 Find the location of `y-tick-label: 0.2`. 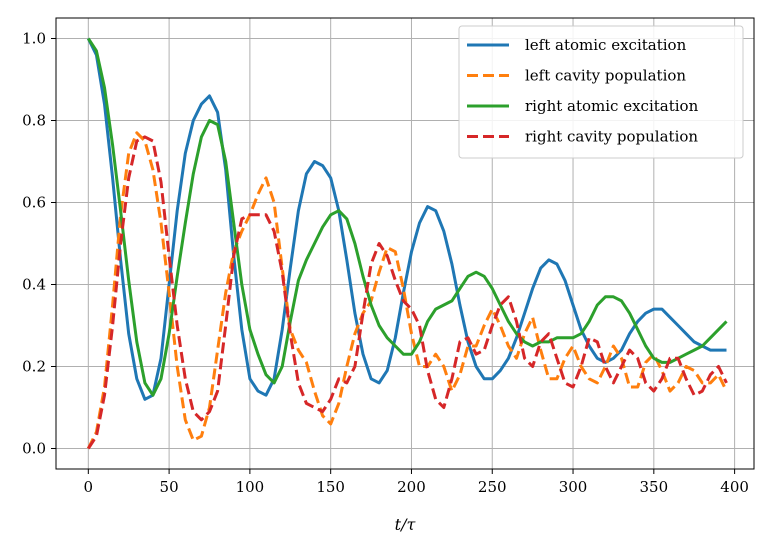

y-tick-label: 0.2 is located at coordinates (34, 367).